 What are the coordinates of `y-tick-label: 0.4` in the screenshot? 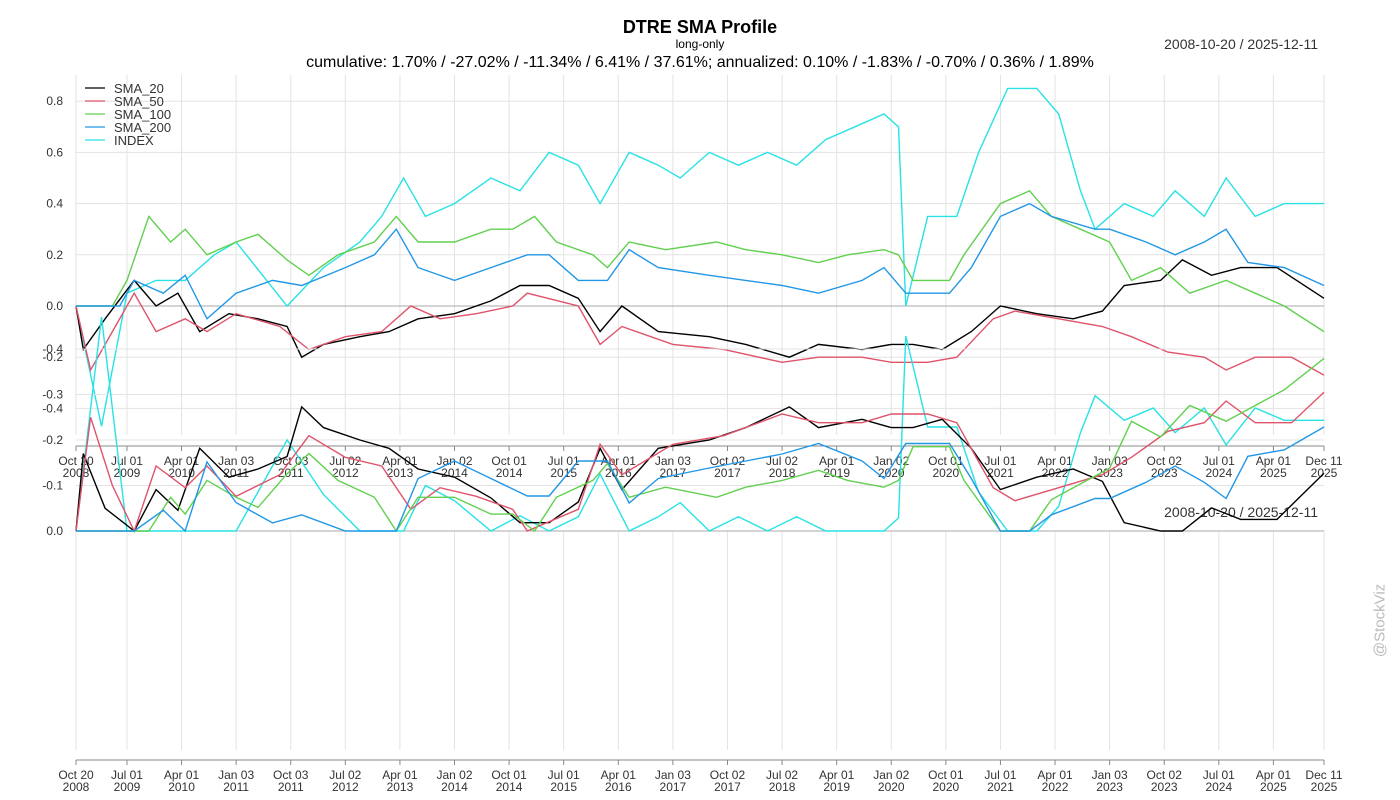 It's located at (54, 204).